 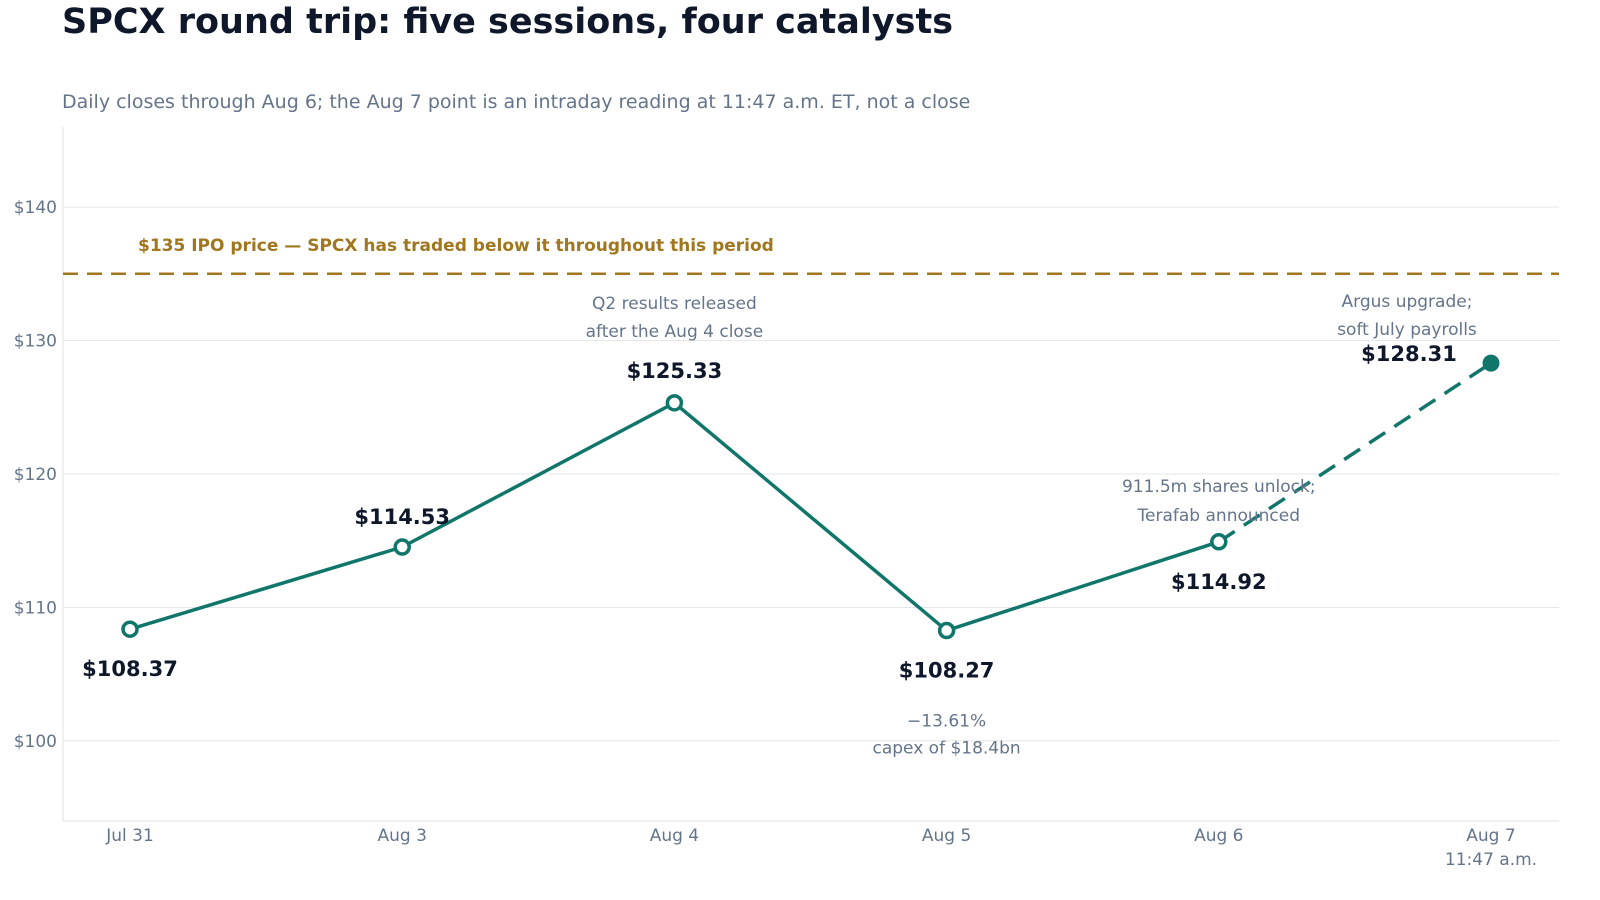 What do you see at coordinates (1407, 330) in the screenshot?
I see `annotation-text: soft July payrolls` at bounding box center [1407, 330].